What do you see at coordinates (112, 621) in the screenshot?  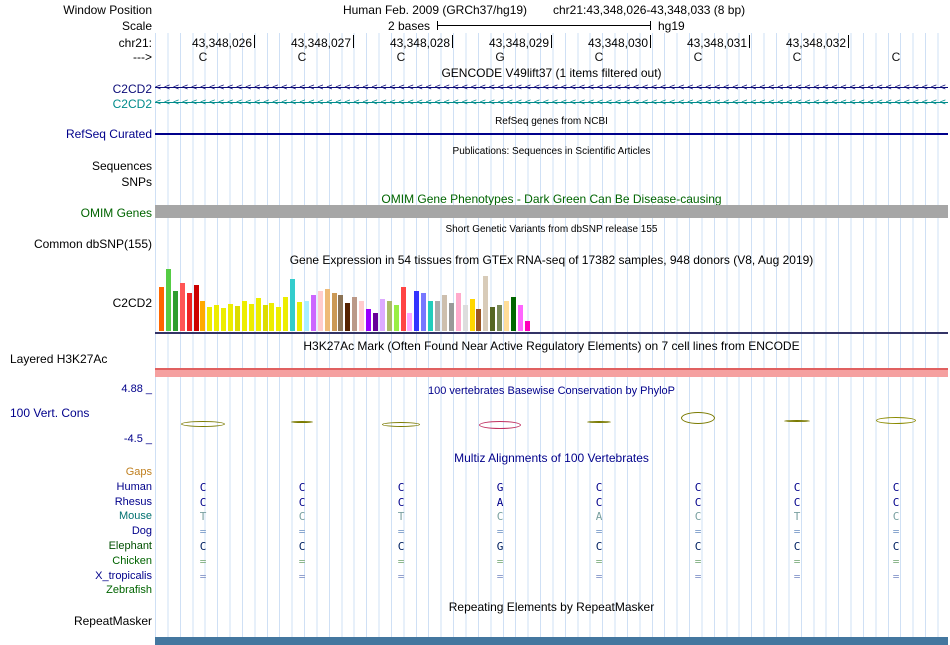 I see `track-label-repeatmasker: RepeatMasker` at bounding box center [112, 621].